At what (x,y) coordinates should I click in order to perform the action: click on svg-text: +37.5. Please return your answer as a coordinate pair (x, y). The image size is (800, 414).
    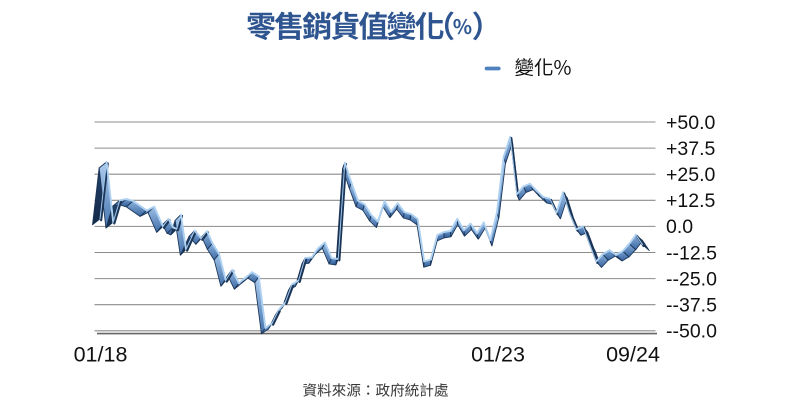
    Looking at the image, I should click on (690, 149).